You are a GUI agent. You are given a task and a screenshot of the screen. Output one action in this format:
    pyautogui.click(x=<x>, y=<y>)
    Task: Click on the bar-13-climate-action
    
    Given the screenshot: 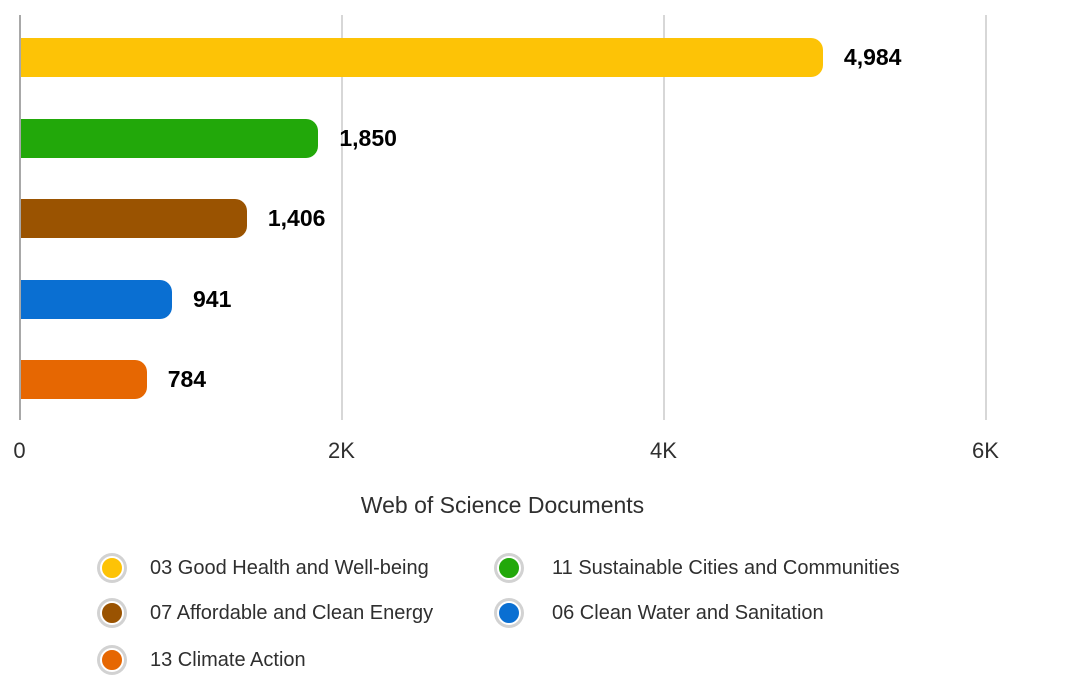 What is the action you would take?
    pyautogui.click(x=83, y=379)
    